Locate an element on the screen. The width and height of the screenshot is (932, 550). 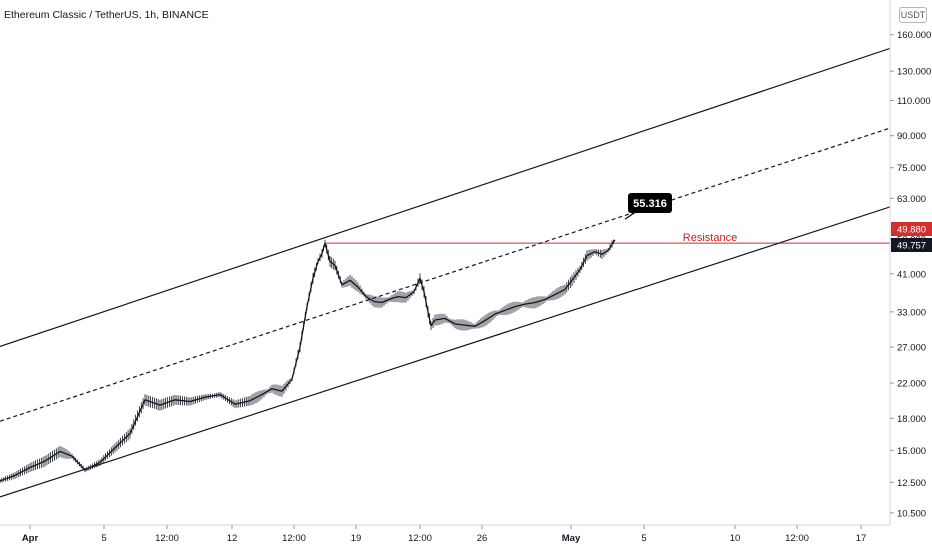
price-tick-label: 41.000 is located at coordinates (911, 274).